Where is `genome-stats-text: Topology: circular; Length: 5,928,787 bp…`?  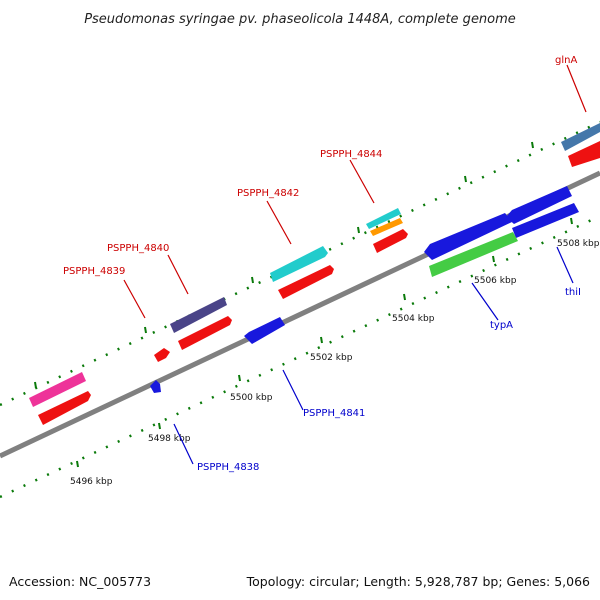
genome-stats-text: Topology: circular; Length: 5,928,787 bp… is located at coordinates (418, 581).